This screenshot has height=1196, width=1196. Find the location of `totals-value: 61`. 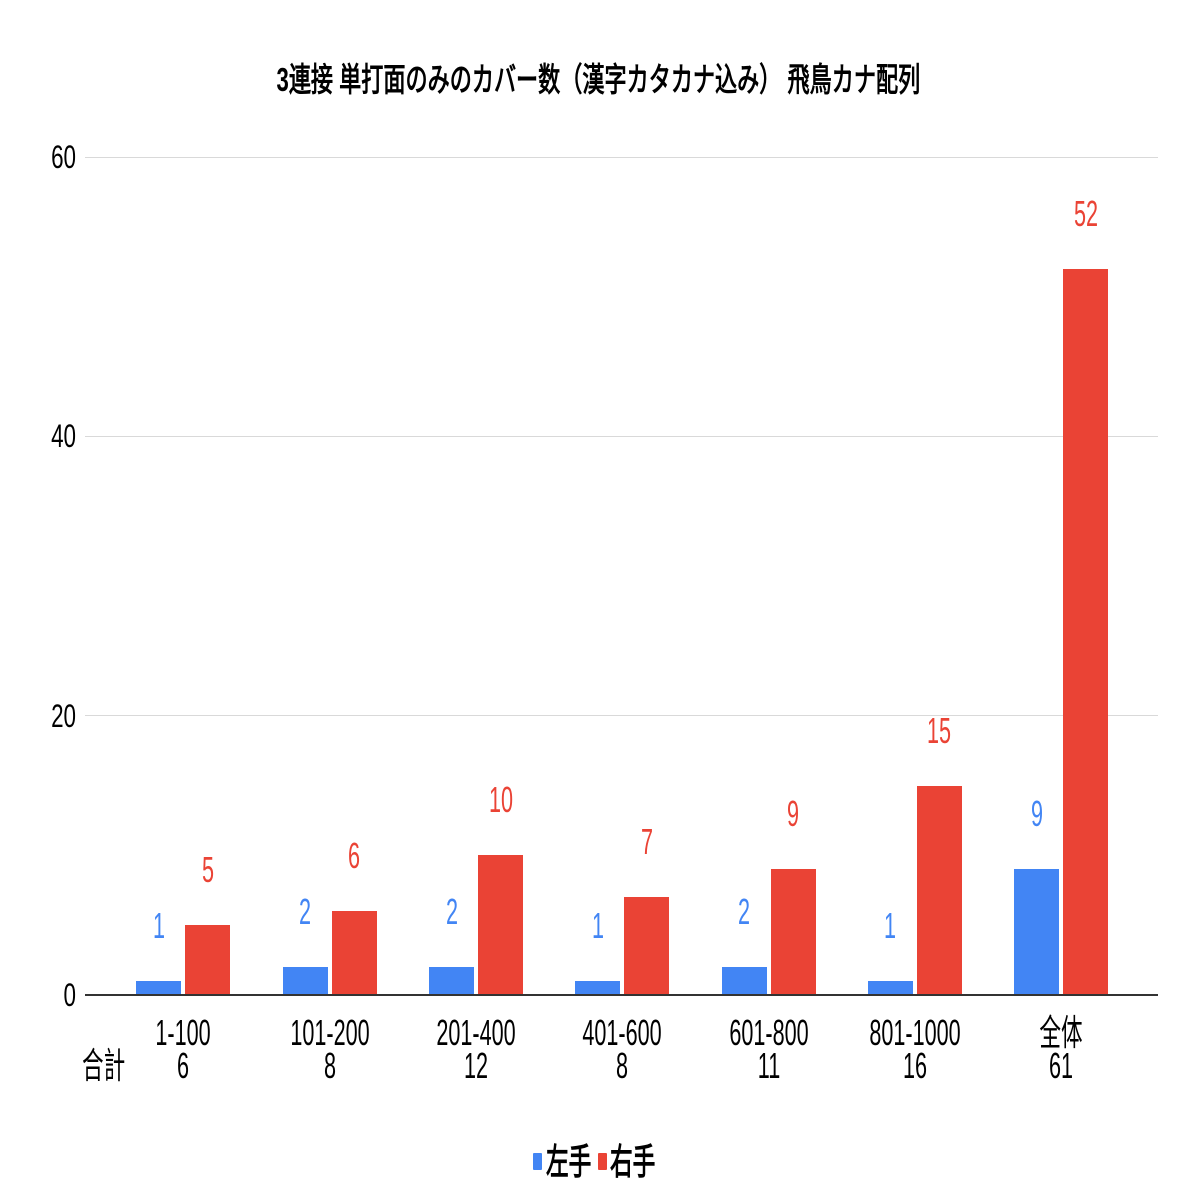

totals-value: 61 is located at coordinates (1061, 1065).